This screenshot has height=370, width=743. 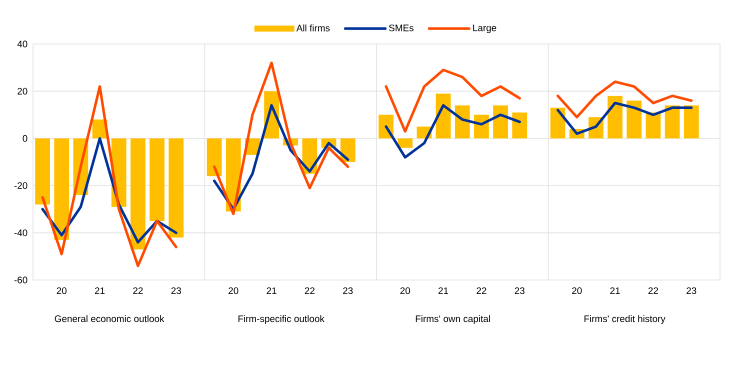 I want to click on text: Firms' own capital, so click(x=453, y=319).